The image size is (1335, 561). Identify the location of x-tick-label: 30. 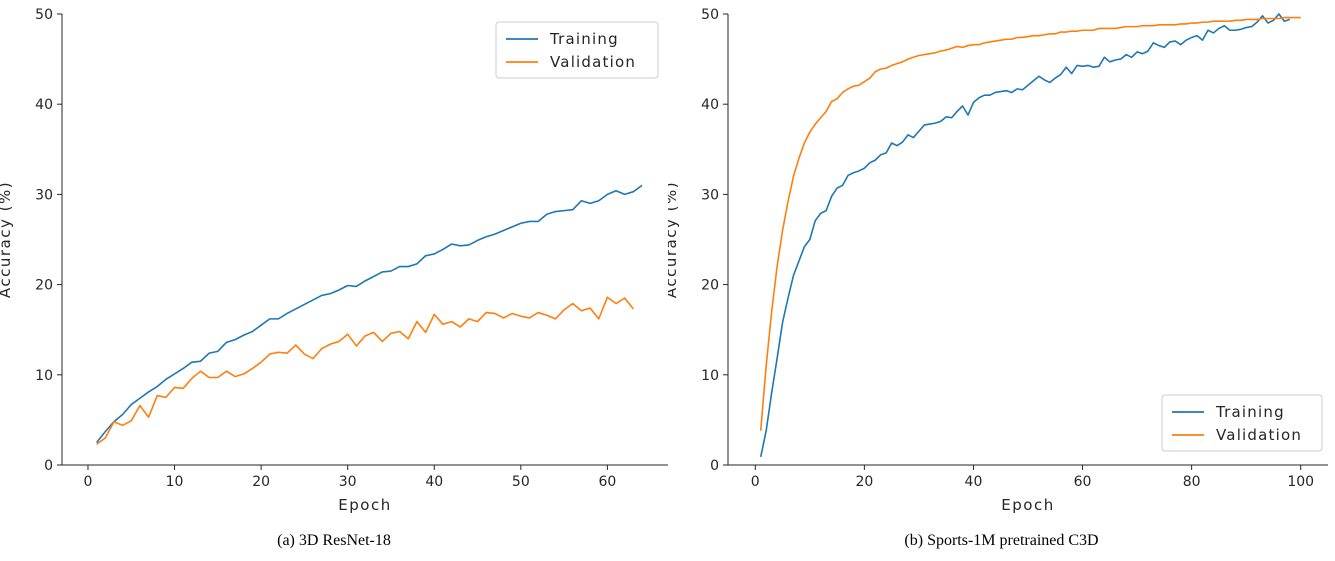
(348, 482).